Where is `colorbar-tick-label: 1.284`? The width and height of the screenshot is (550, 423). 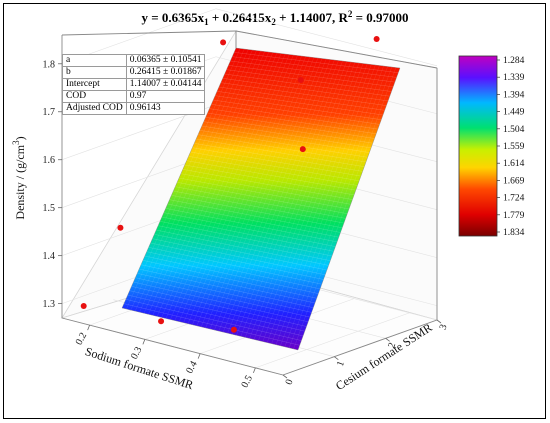
colorbar-tick-label: 1.284 is located at coordinates (514, 61).